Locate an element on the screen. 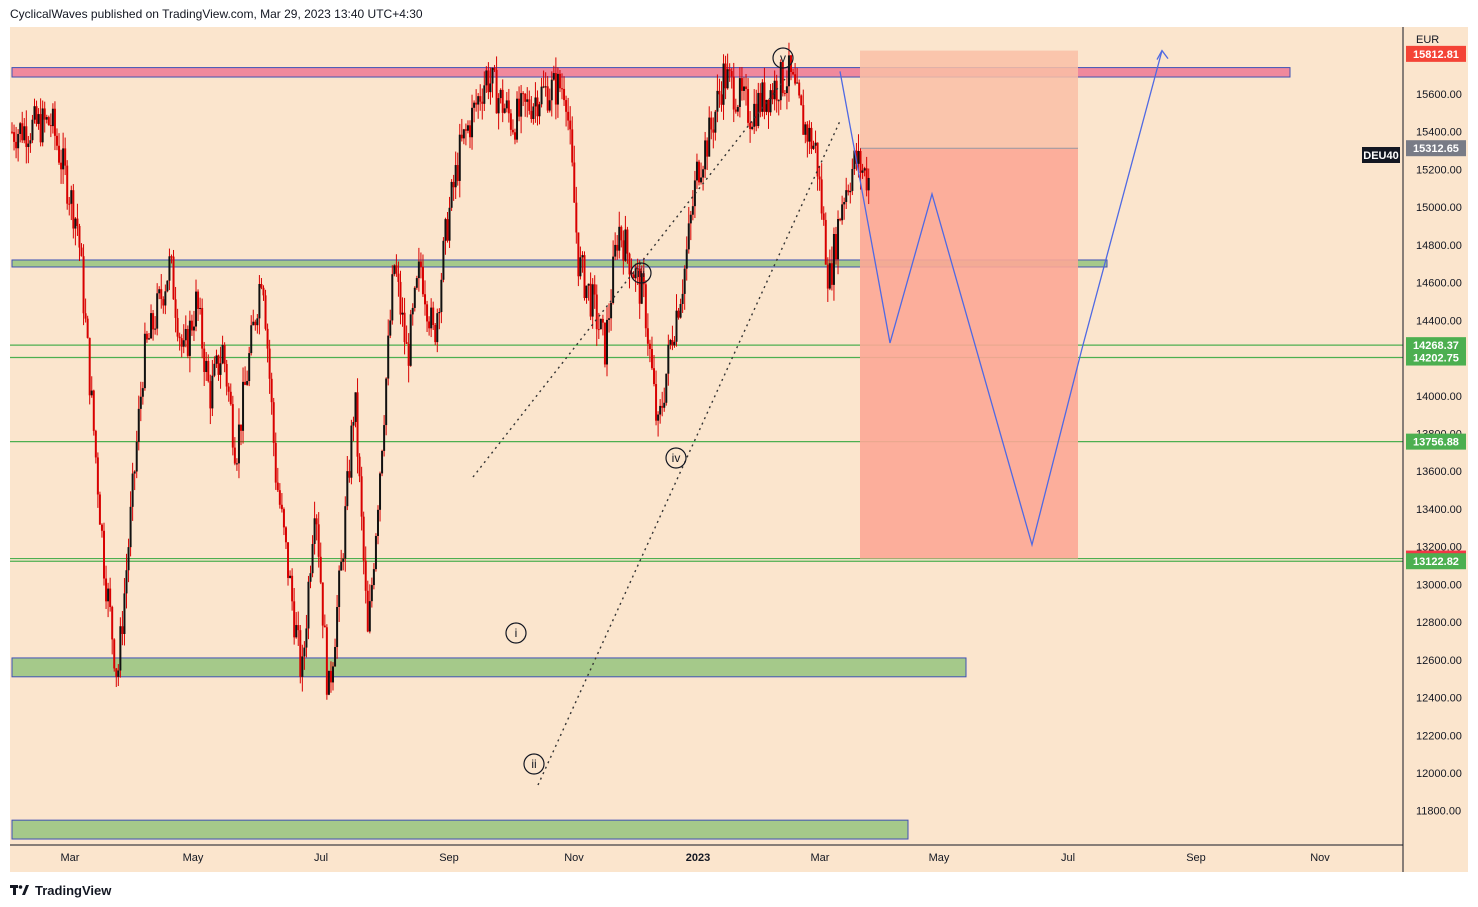 This screenshot has width=1478, height=907. y-tick-label: 14000.00 is located at coordinates (1439, 397).